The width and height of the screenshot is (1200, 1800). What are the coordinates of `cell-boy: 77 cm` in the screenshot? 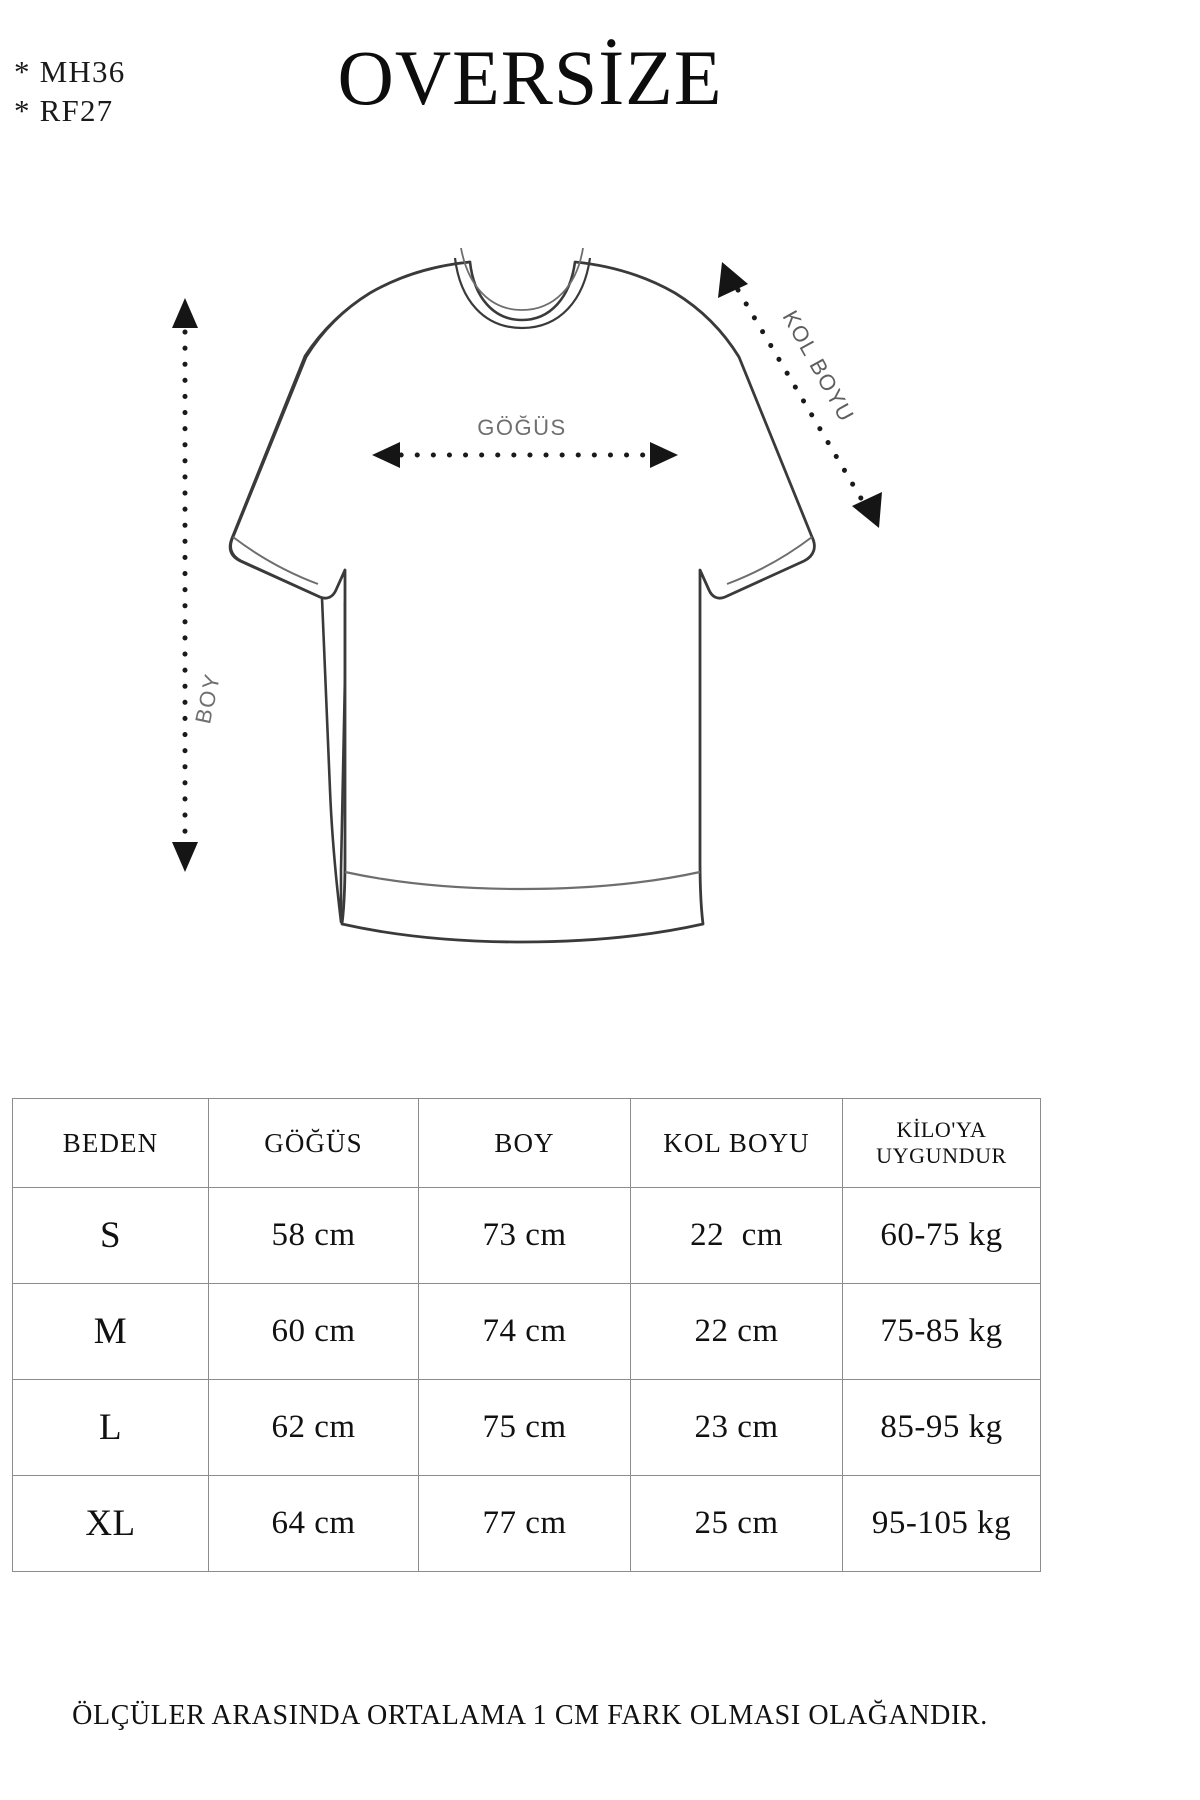 It's located at (524, 1523).